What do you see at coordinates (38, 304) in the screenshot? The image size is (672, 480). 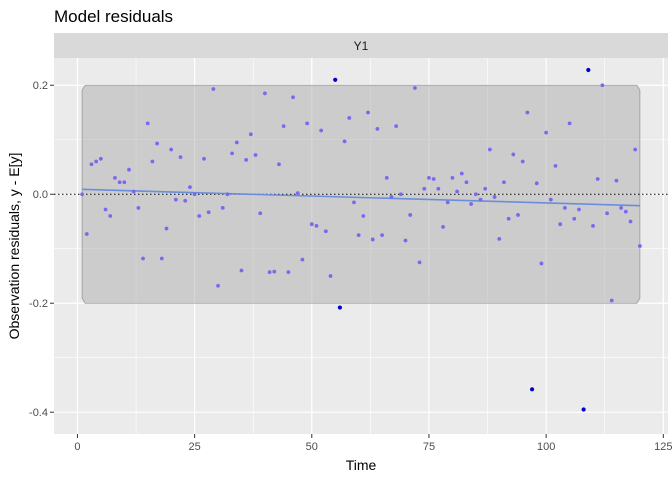 I see `y-tick-label: -0.2` at bounding box center [38, 304].